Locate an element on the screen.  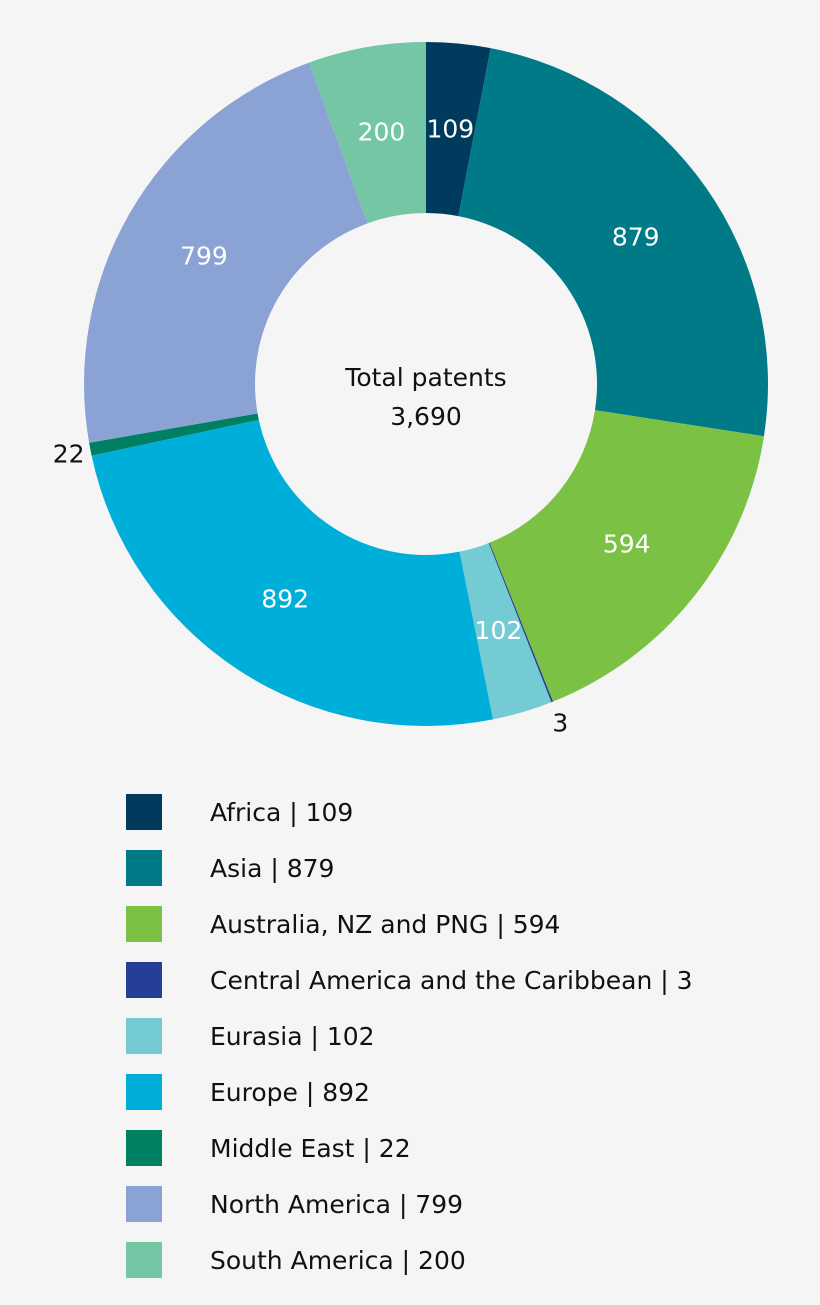
legend-item: Eurasia | 102 is located at coordinates (409, 1036).